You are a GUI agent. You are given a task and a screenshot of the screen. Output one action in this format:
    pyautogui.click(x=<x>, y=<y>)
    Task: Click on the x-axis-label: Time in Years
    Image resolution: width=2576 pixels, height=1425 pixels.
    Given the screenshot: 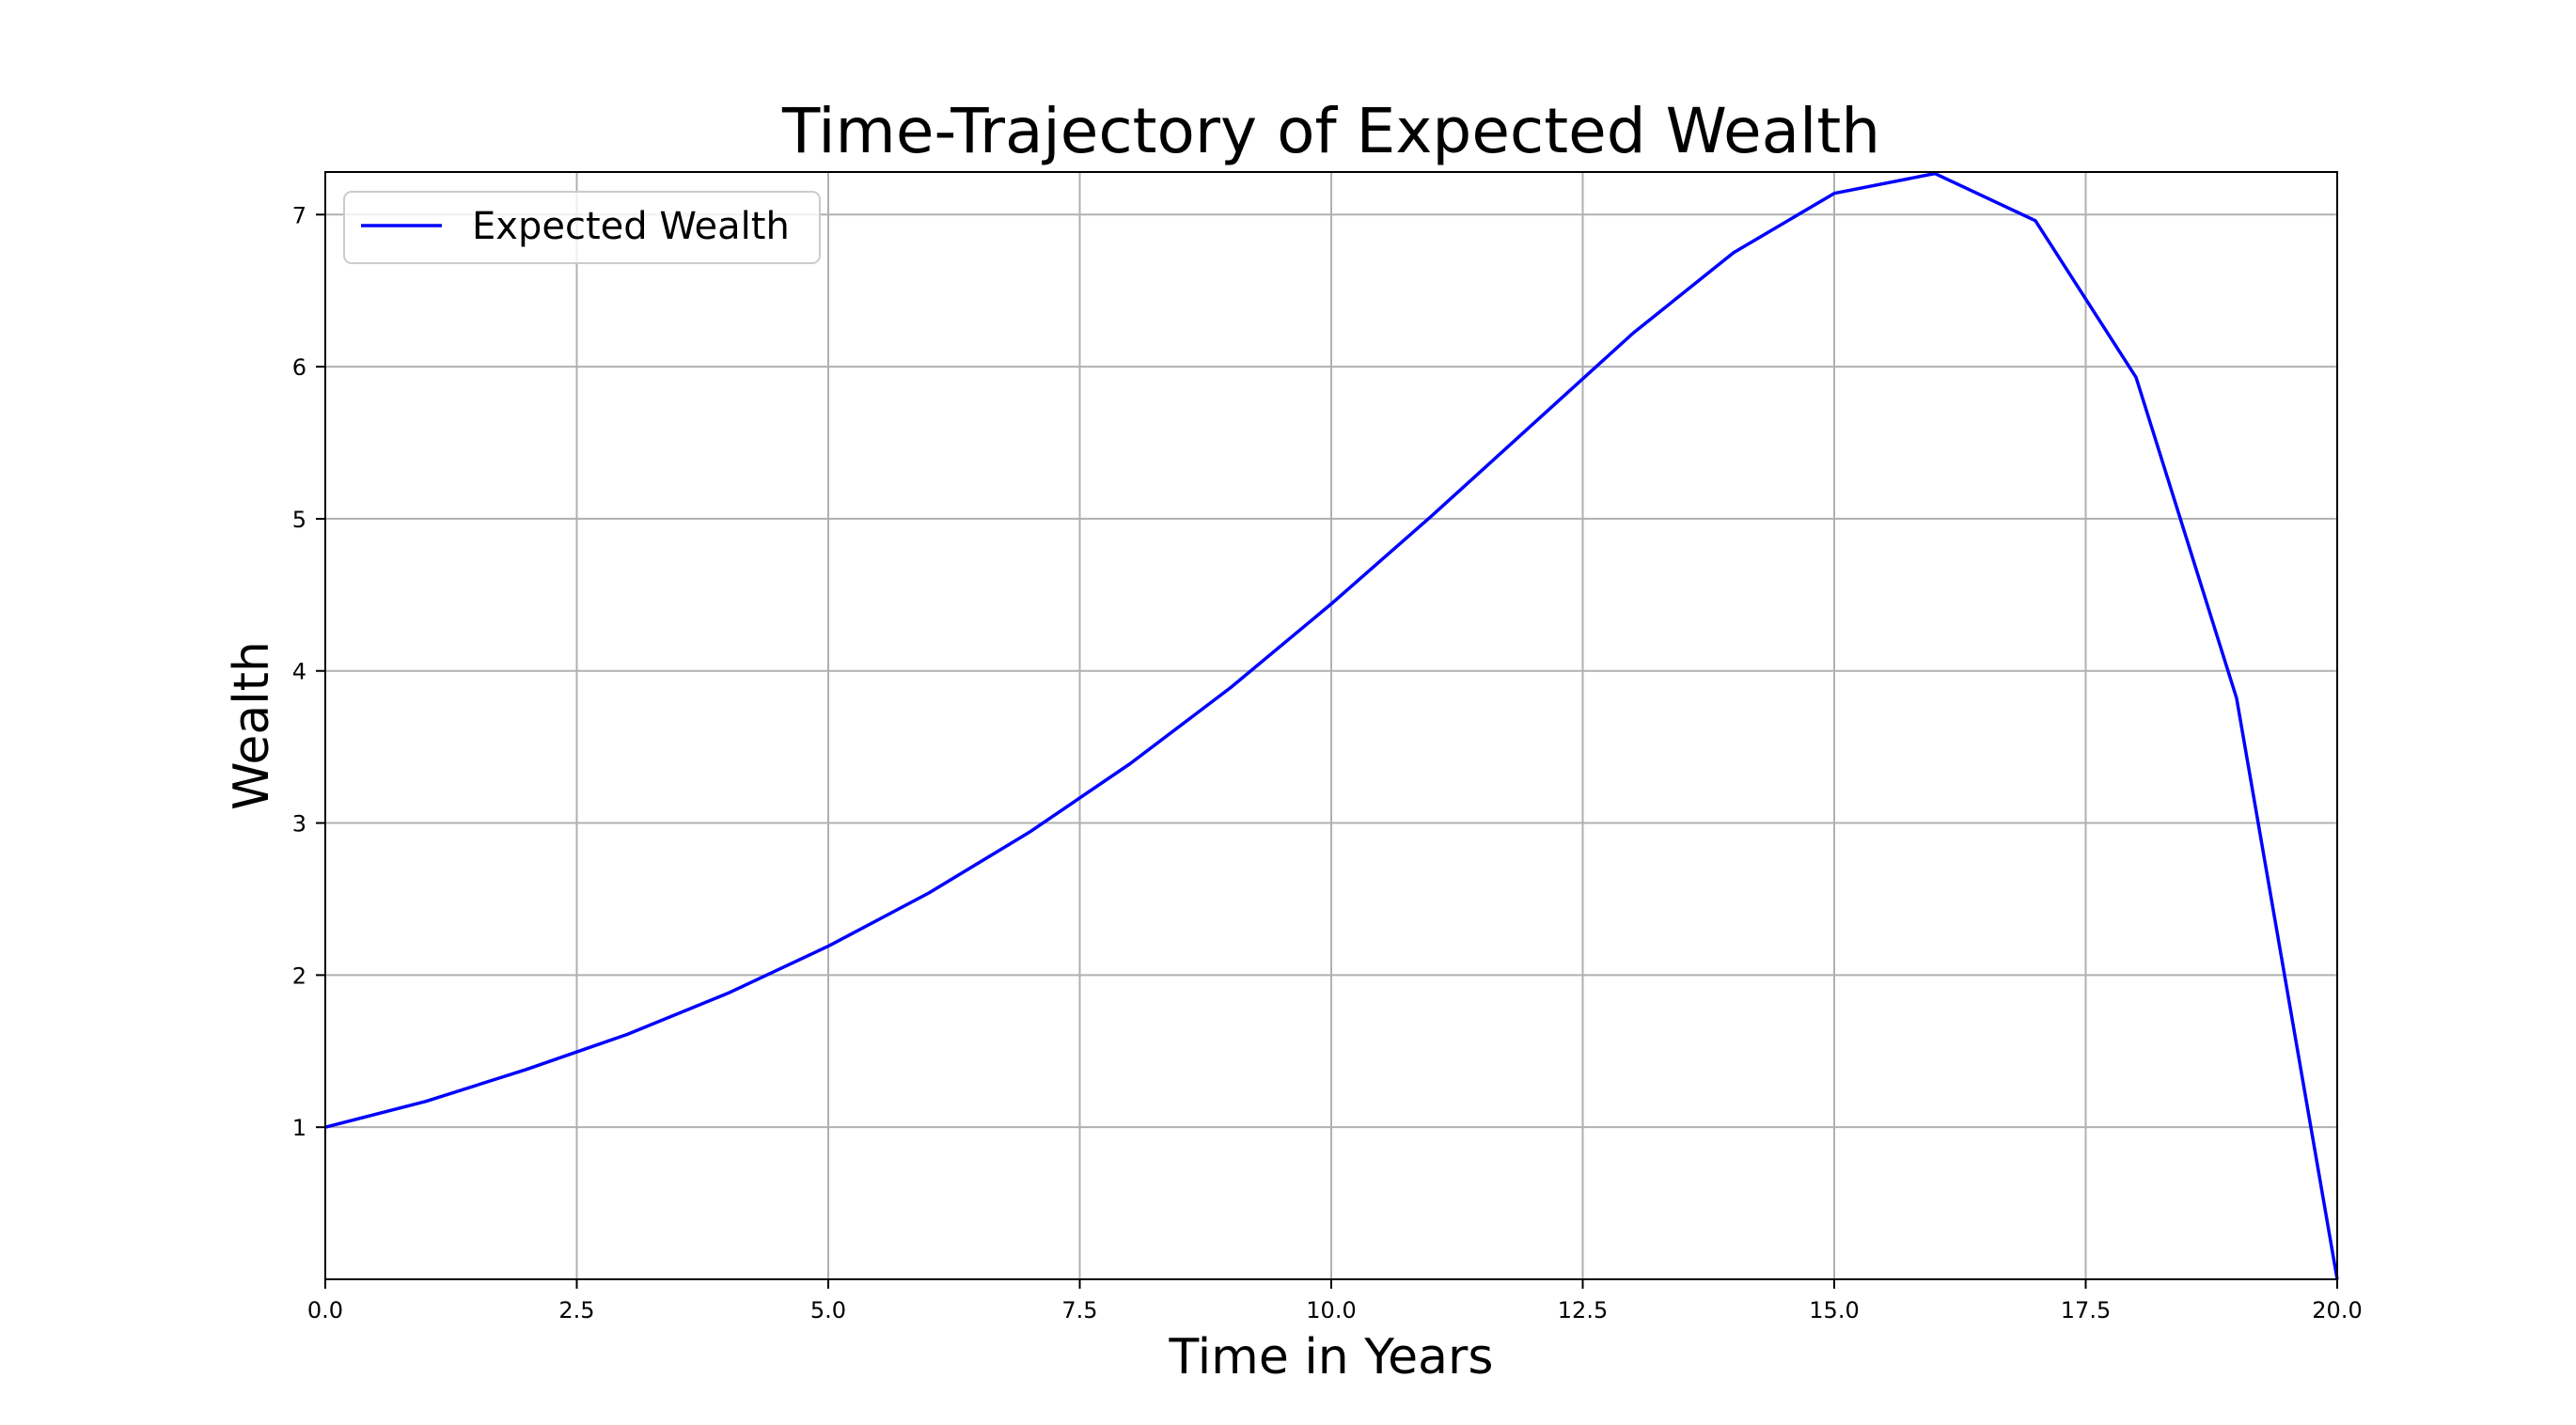 What is the action you would take?
    pyautogui.click(x=1331, y=1357)
    